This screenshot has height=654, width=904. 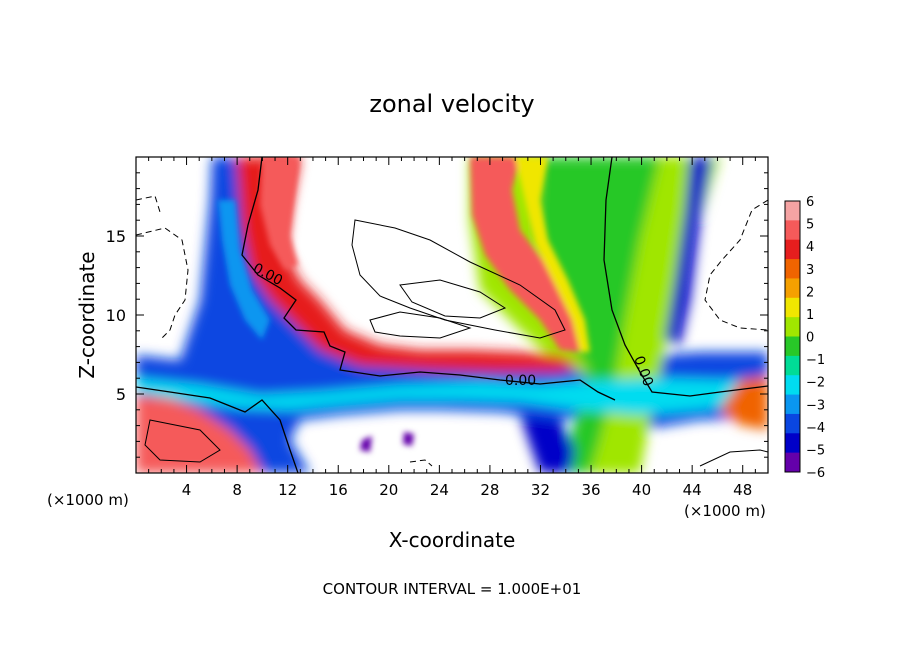 I want to click on lower-band, so click(x=452, y=396).